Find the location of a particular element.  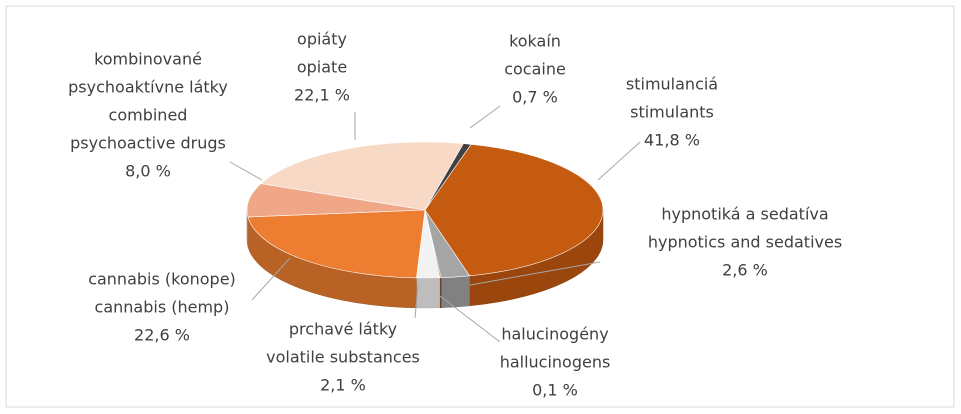

value-label: 22,1 % is located at coordinates (322, 95).